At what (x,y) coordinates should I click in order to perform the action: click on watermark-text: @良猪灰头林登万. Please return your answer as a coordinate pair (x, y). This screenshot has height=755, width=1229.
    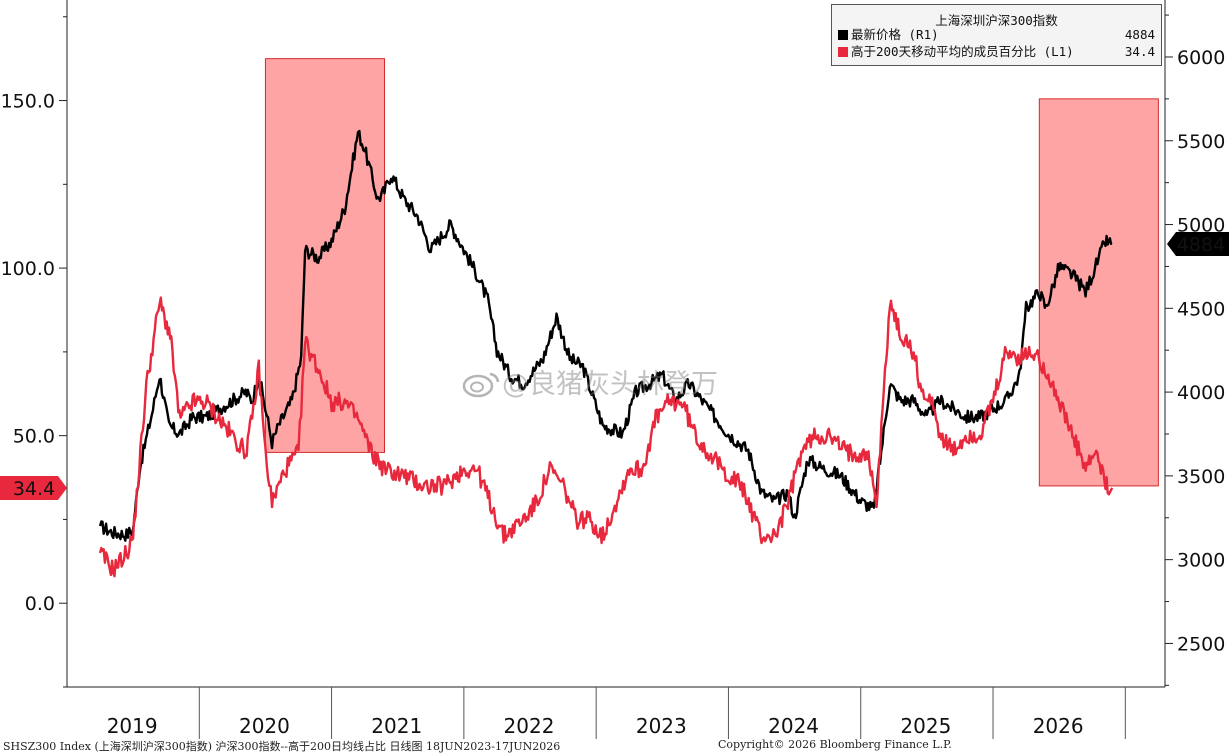
    Looking at the image, I should click on (610, 384).